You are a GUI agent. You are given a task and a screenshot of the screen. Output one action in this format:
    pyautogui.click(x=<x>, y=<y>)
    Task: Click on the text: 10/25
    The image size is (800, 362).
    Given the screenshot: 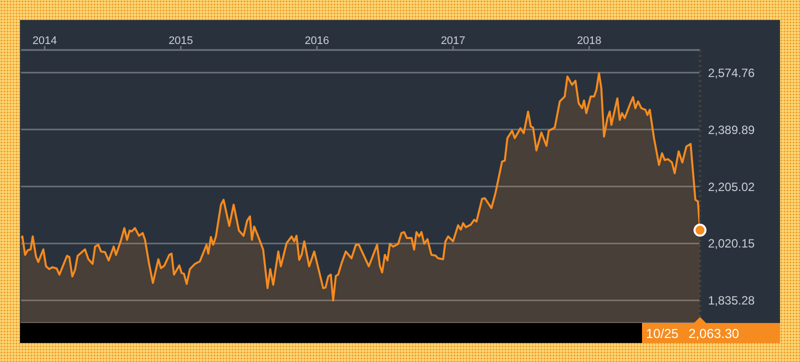 What is the action you would take?
    pyautogui.click(x=662, y=333)
    